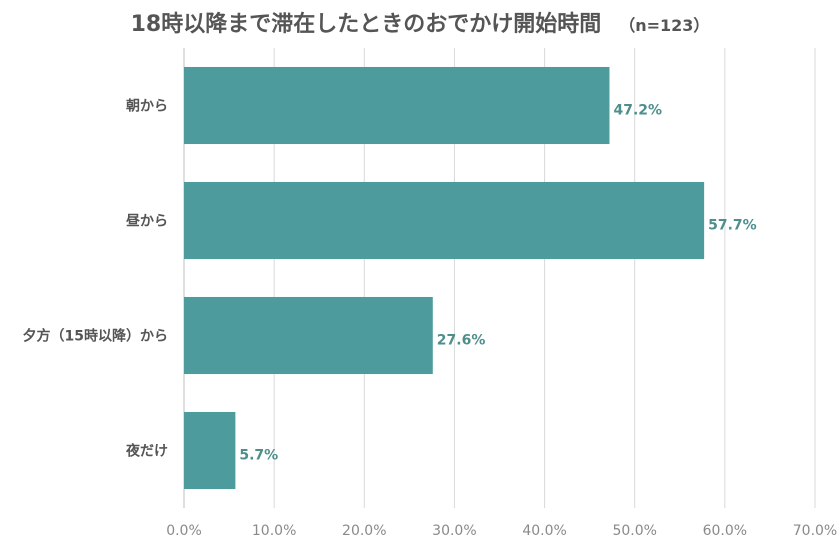 The width and height of the screenshot is (840, 536). I want to click on x-tick-label: 40.0%, so click(544, 529).